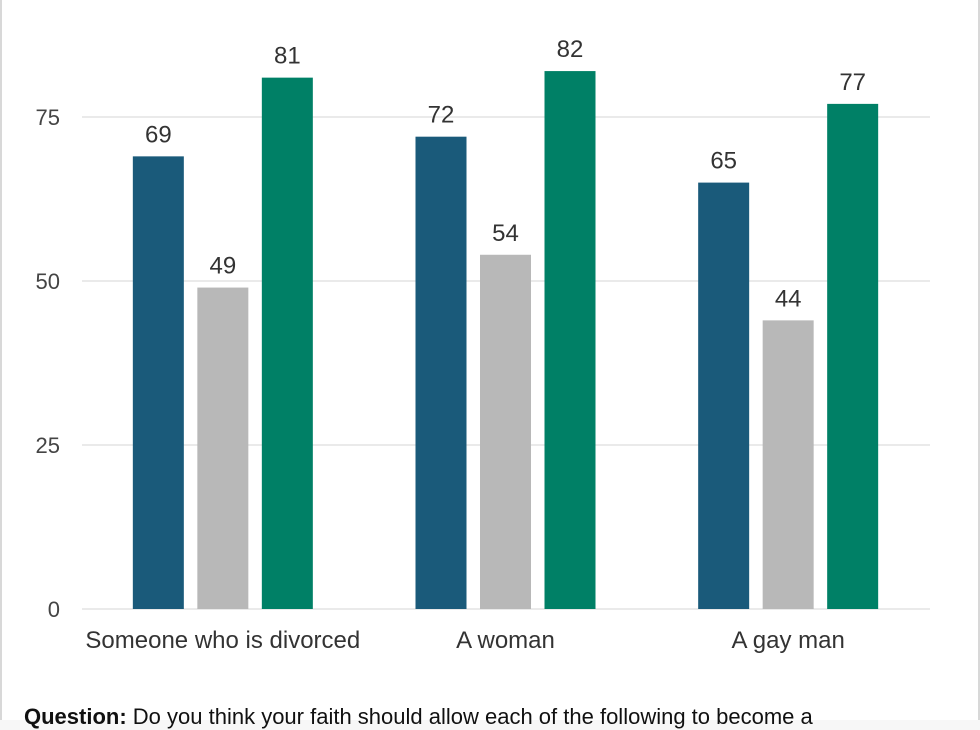  Describe the element at coordinates (505, 640) in the screenshot. I see `x-category-label-2: A woman` at that location.